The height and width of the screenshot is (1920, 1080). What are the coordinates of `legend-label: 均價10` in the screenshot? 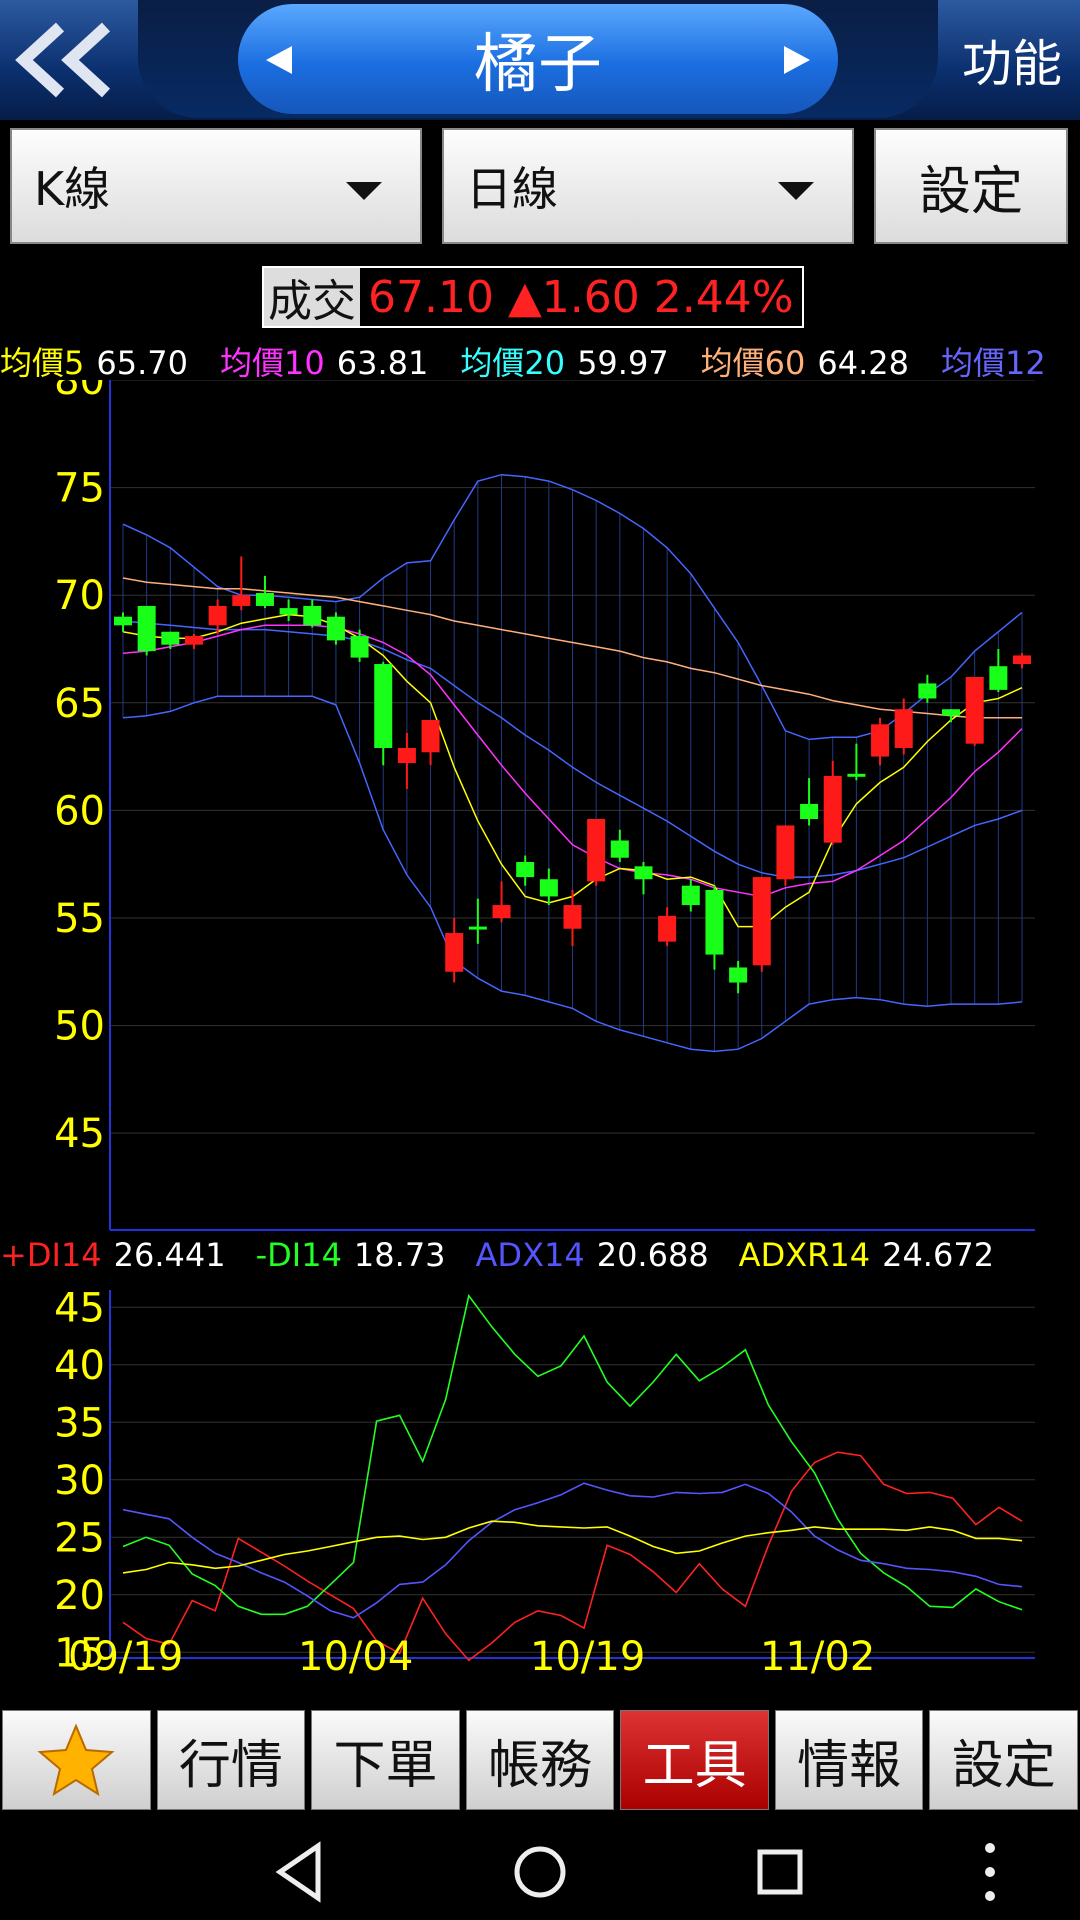 It's located at (272, 363).